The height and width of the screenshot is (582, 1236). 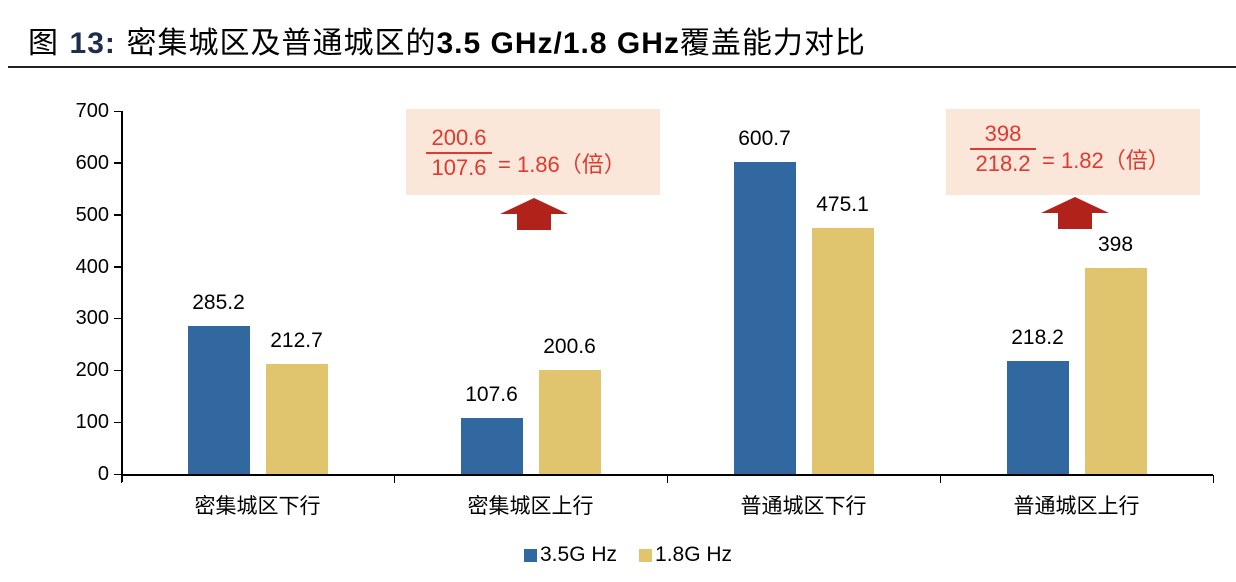 I want to click on annotation-numerator: 398, so click(x=1003, y=133).